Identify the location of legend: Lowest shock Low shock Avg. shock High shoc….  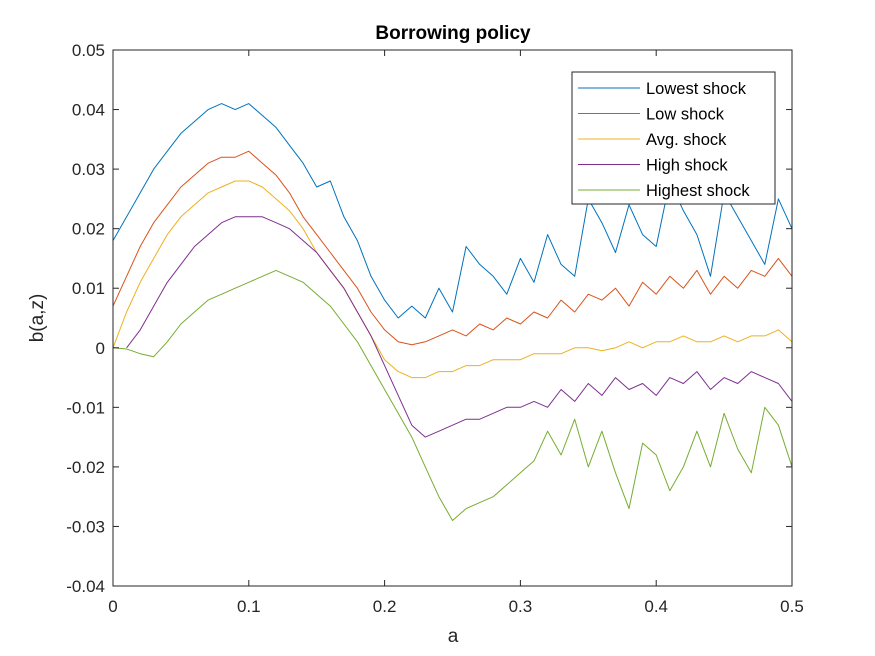
(673, 138).